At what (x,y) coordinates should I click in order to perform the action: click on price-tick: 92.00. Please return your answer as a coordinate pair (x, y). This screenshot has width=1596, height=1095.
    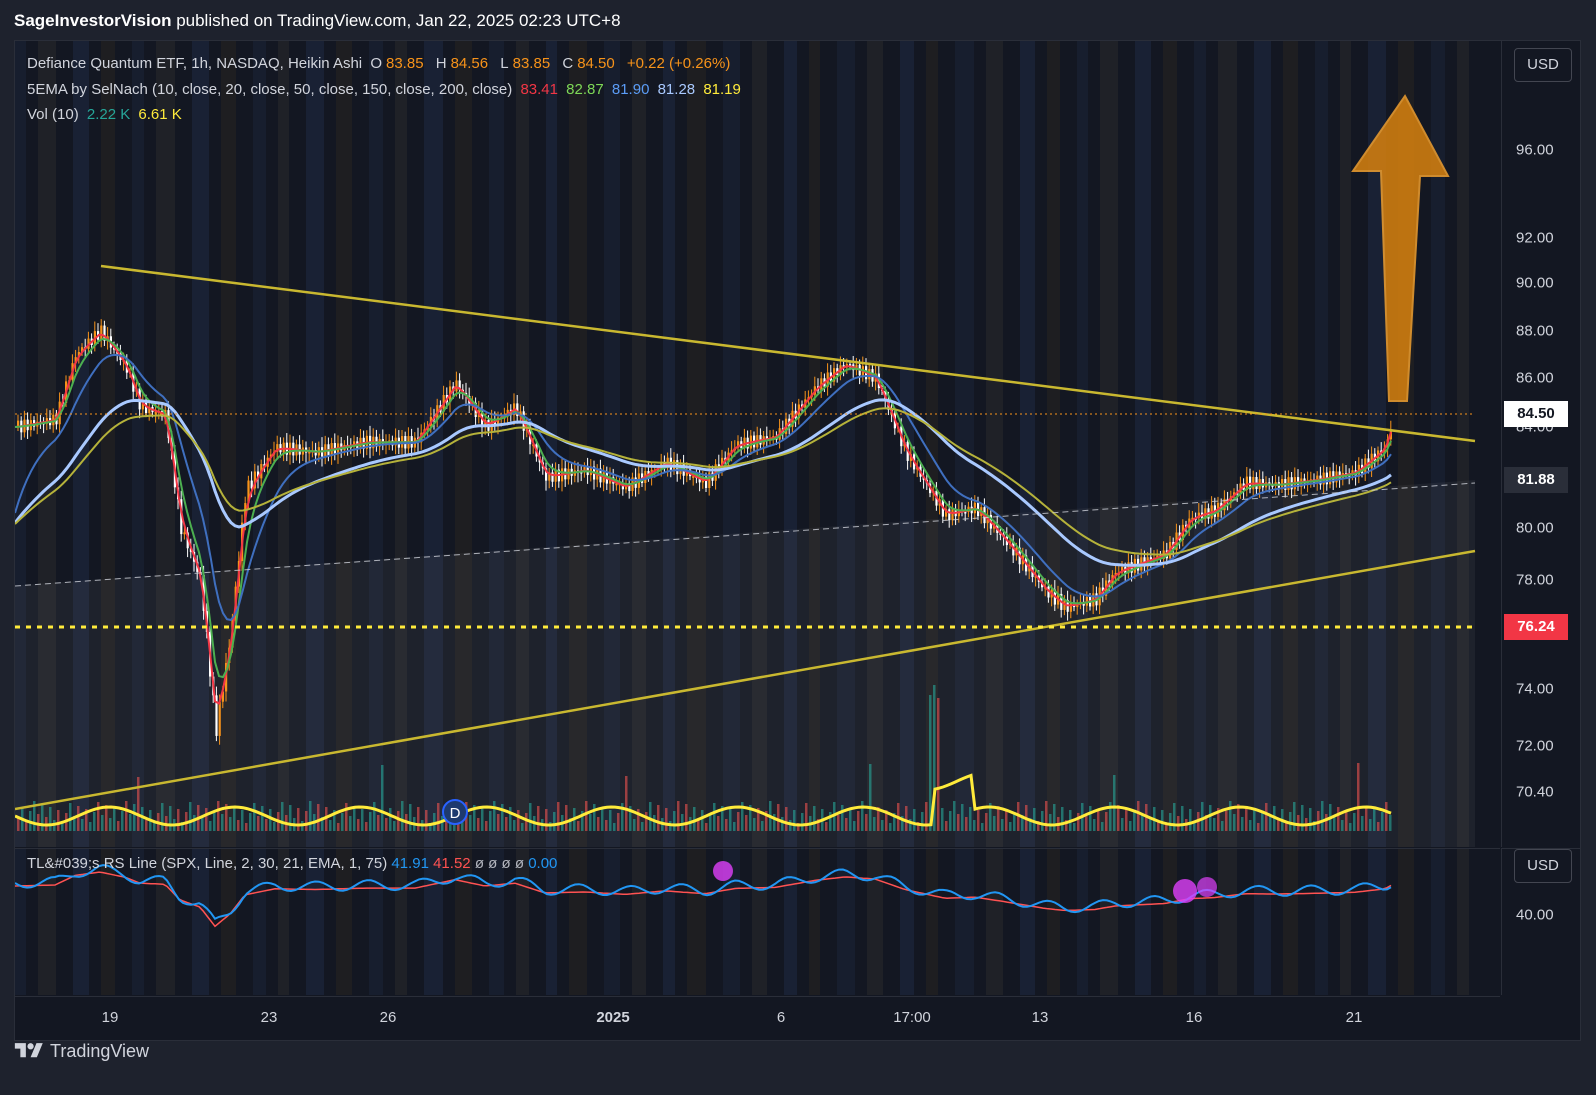
    Looking at the image, I should click on (1535, 238).